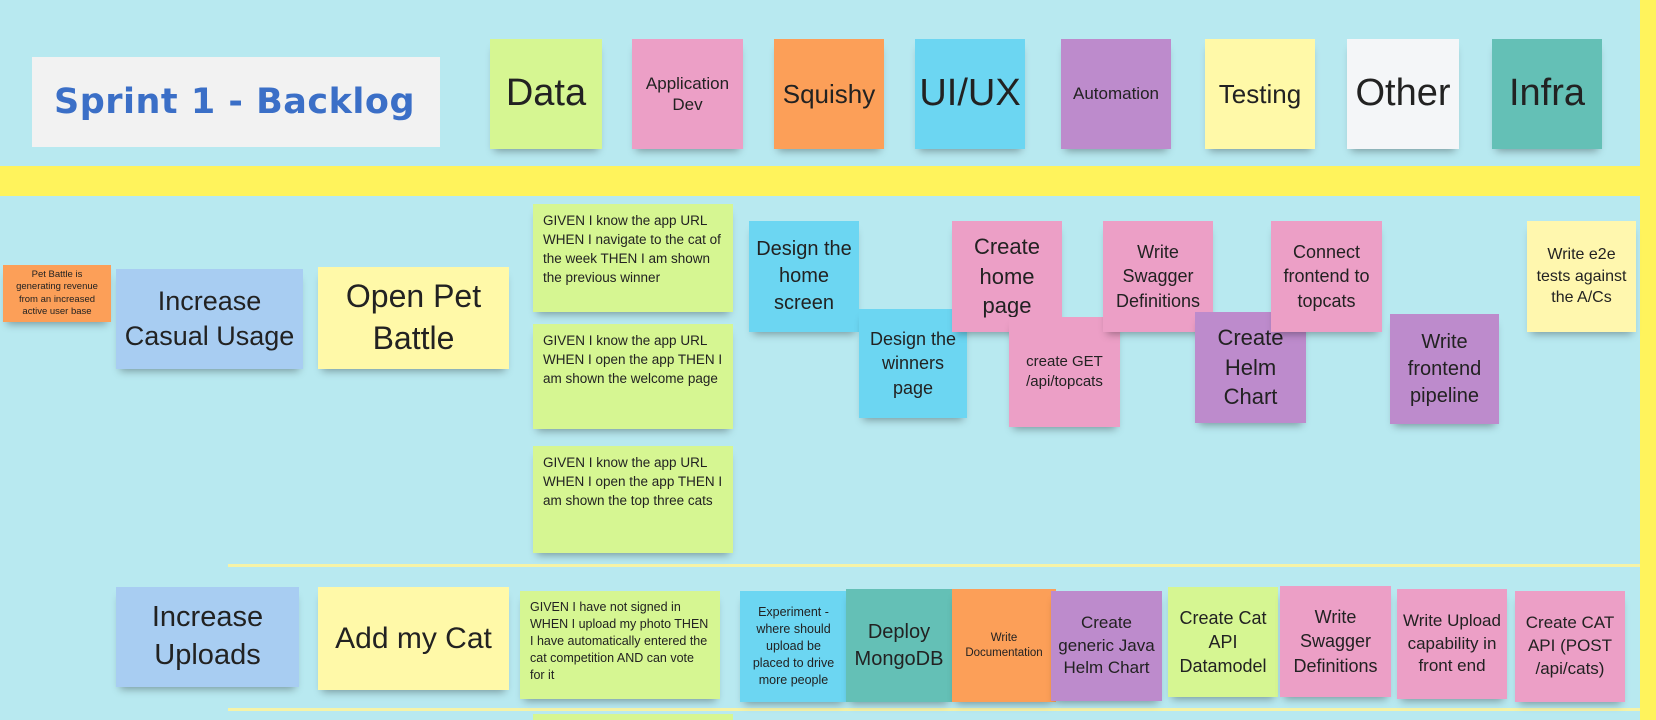 The image size is (1656, 720). I want to click on epic-add-my-cat: Add my Cat, so click(413, 638).